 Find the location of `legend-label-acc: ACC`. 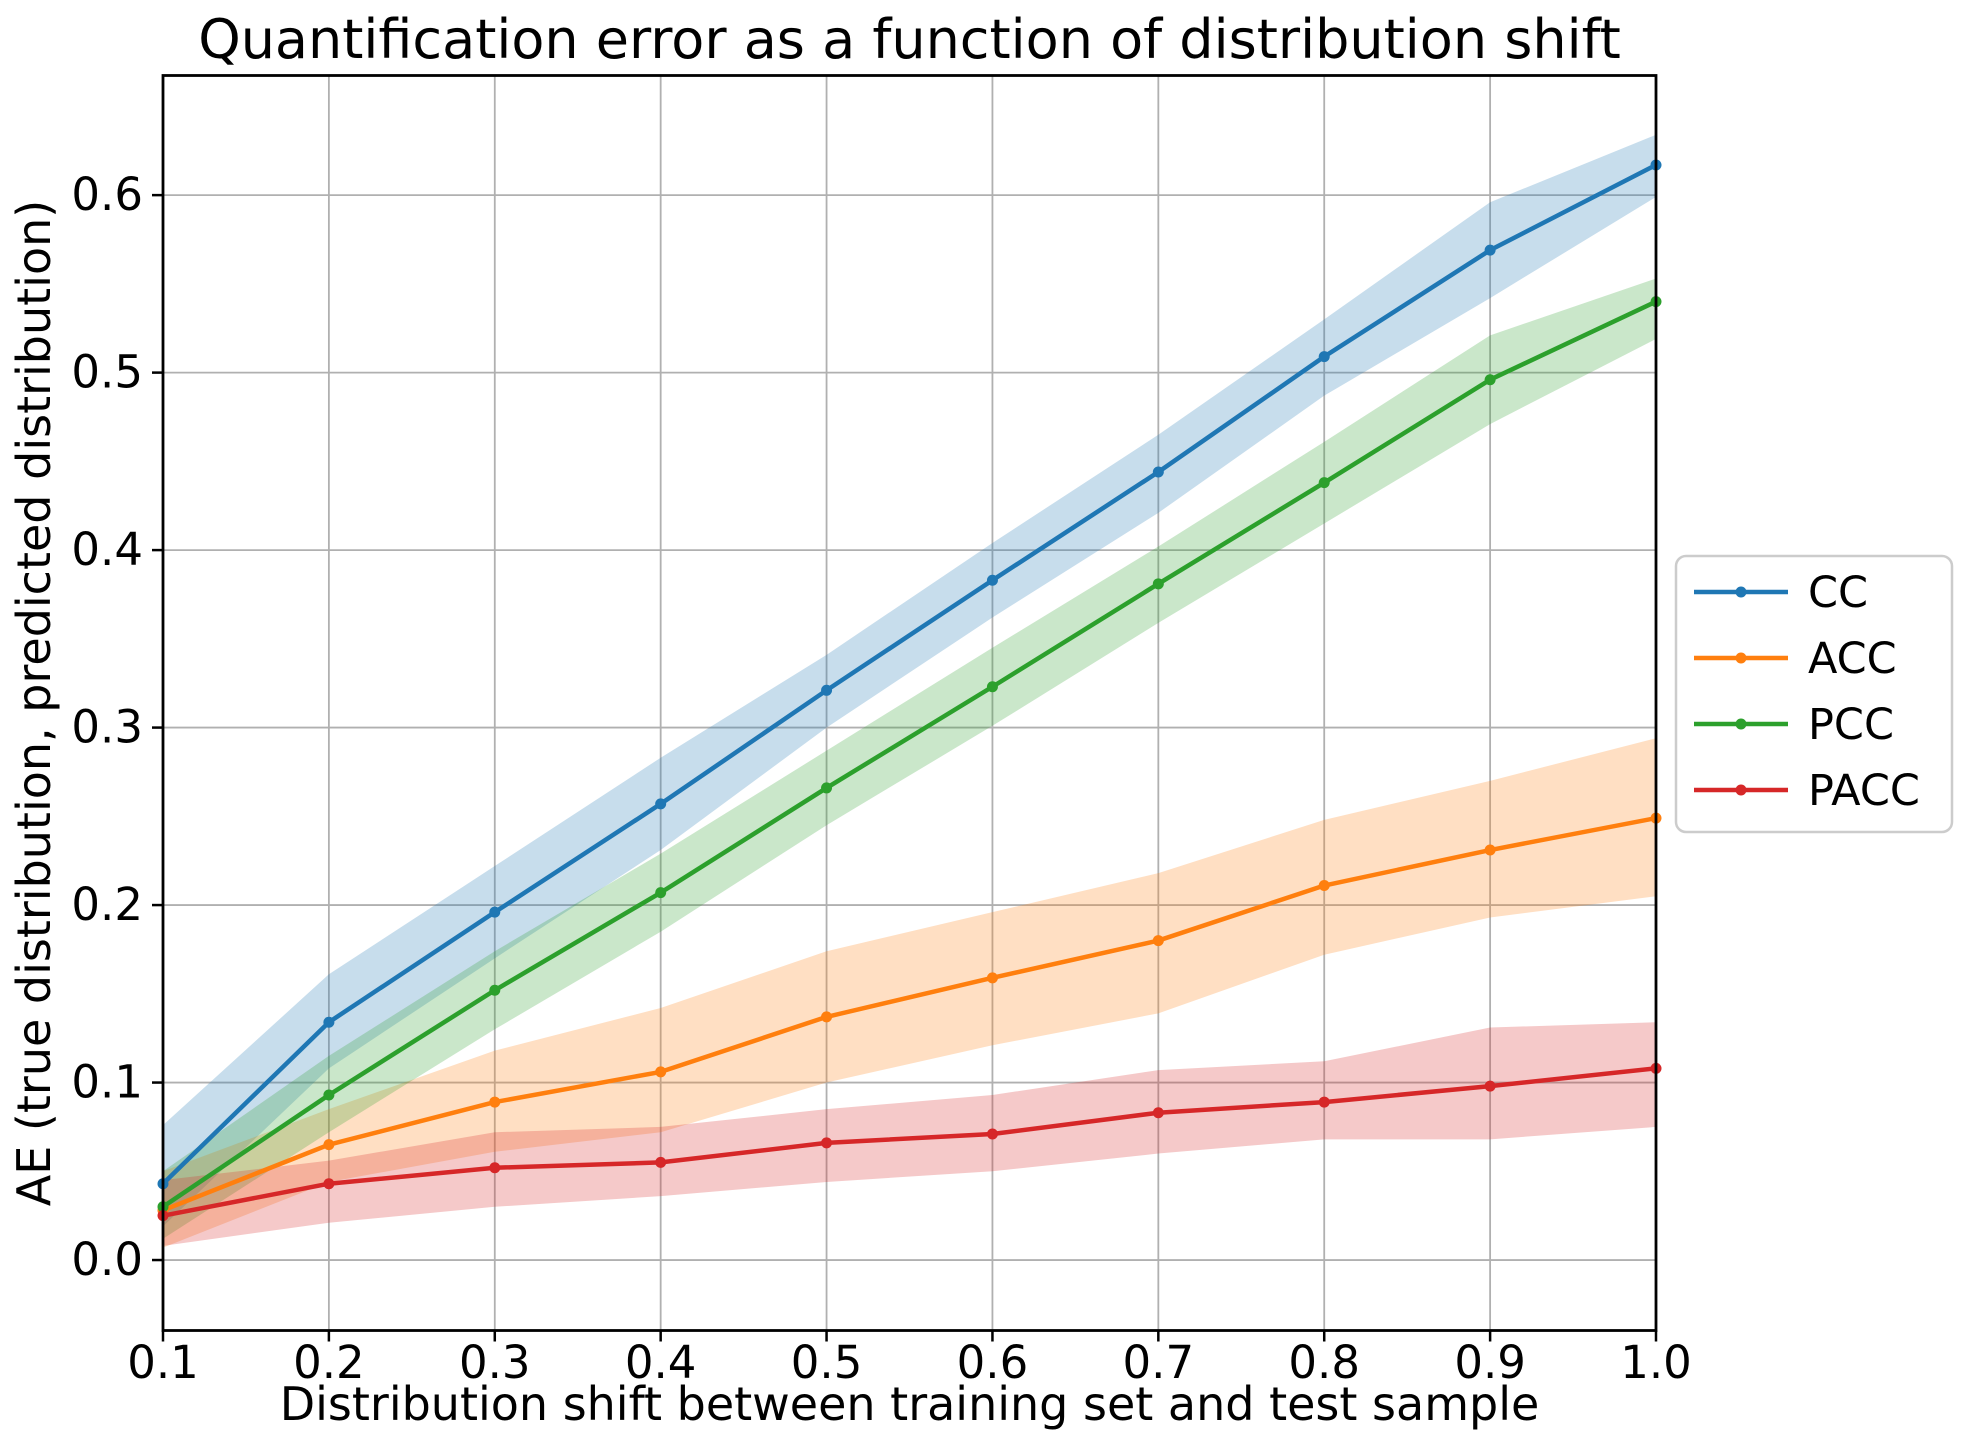

legend-label-acc: ACC is located at coordinates (1852, 659).